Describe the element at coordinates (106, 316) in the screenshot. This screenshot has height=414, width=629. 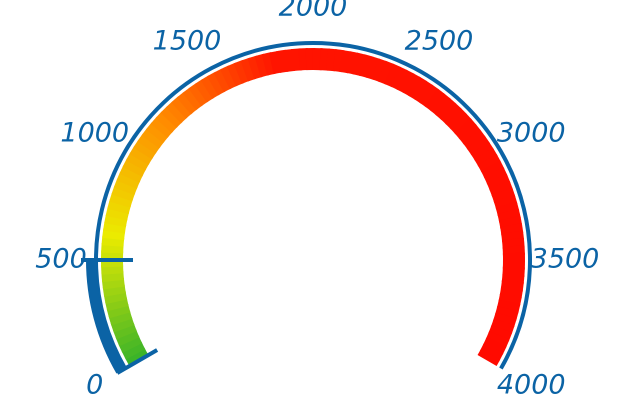
I see `value-bar` at that location.